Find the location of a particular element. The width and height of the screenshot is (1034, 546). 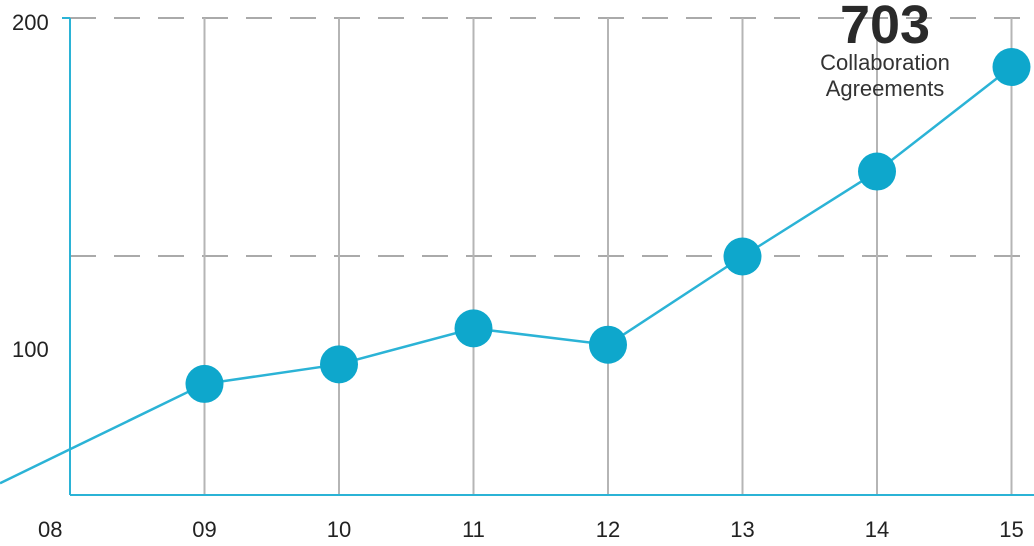

x-tick-label-13: 13 is located at coordinates (742, 529).